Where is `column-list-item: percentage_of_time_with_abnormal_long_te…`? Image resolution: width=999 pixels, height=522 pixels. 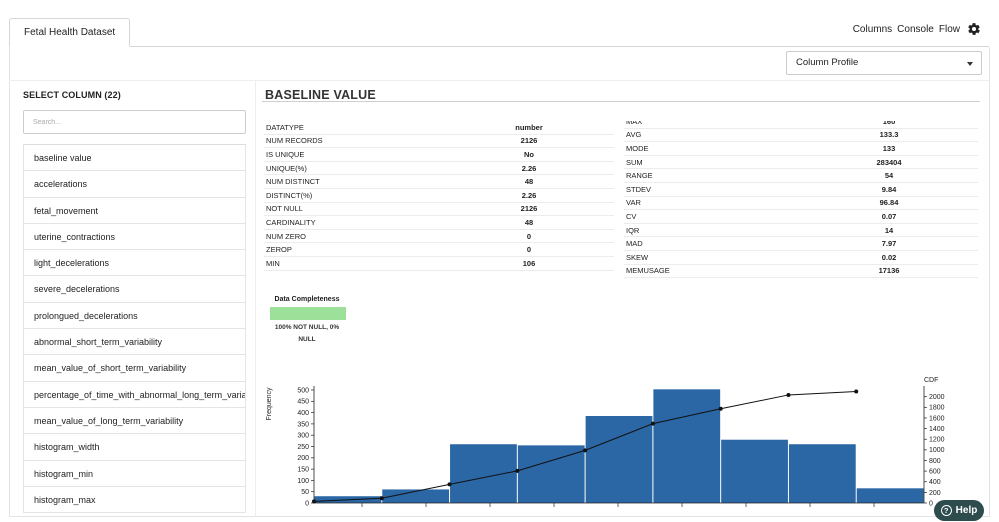 column-list-item: percentage_of_time_with_abnormal_long_te… is located at coordinates (134, 394).